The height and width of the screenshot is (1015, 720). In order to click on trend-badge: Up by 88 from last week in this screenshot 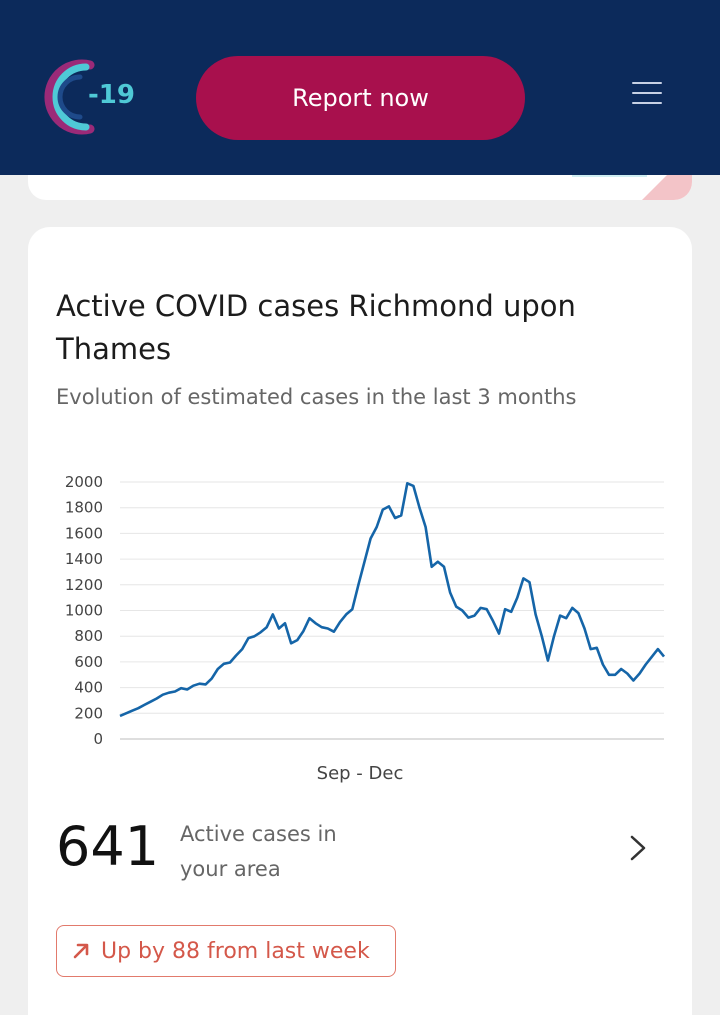, I will do `click(226, 951)`.